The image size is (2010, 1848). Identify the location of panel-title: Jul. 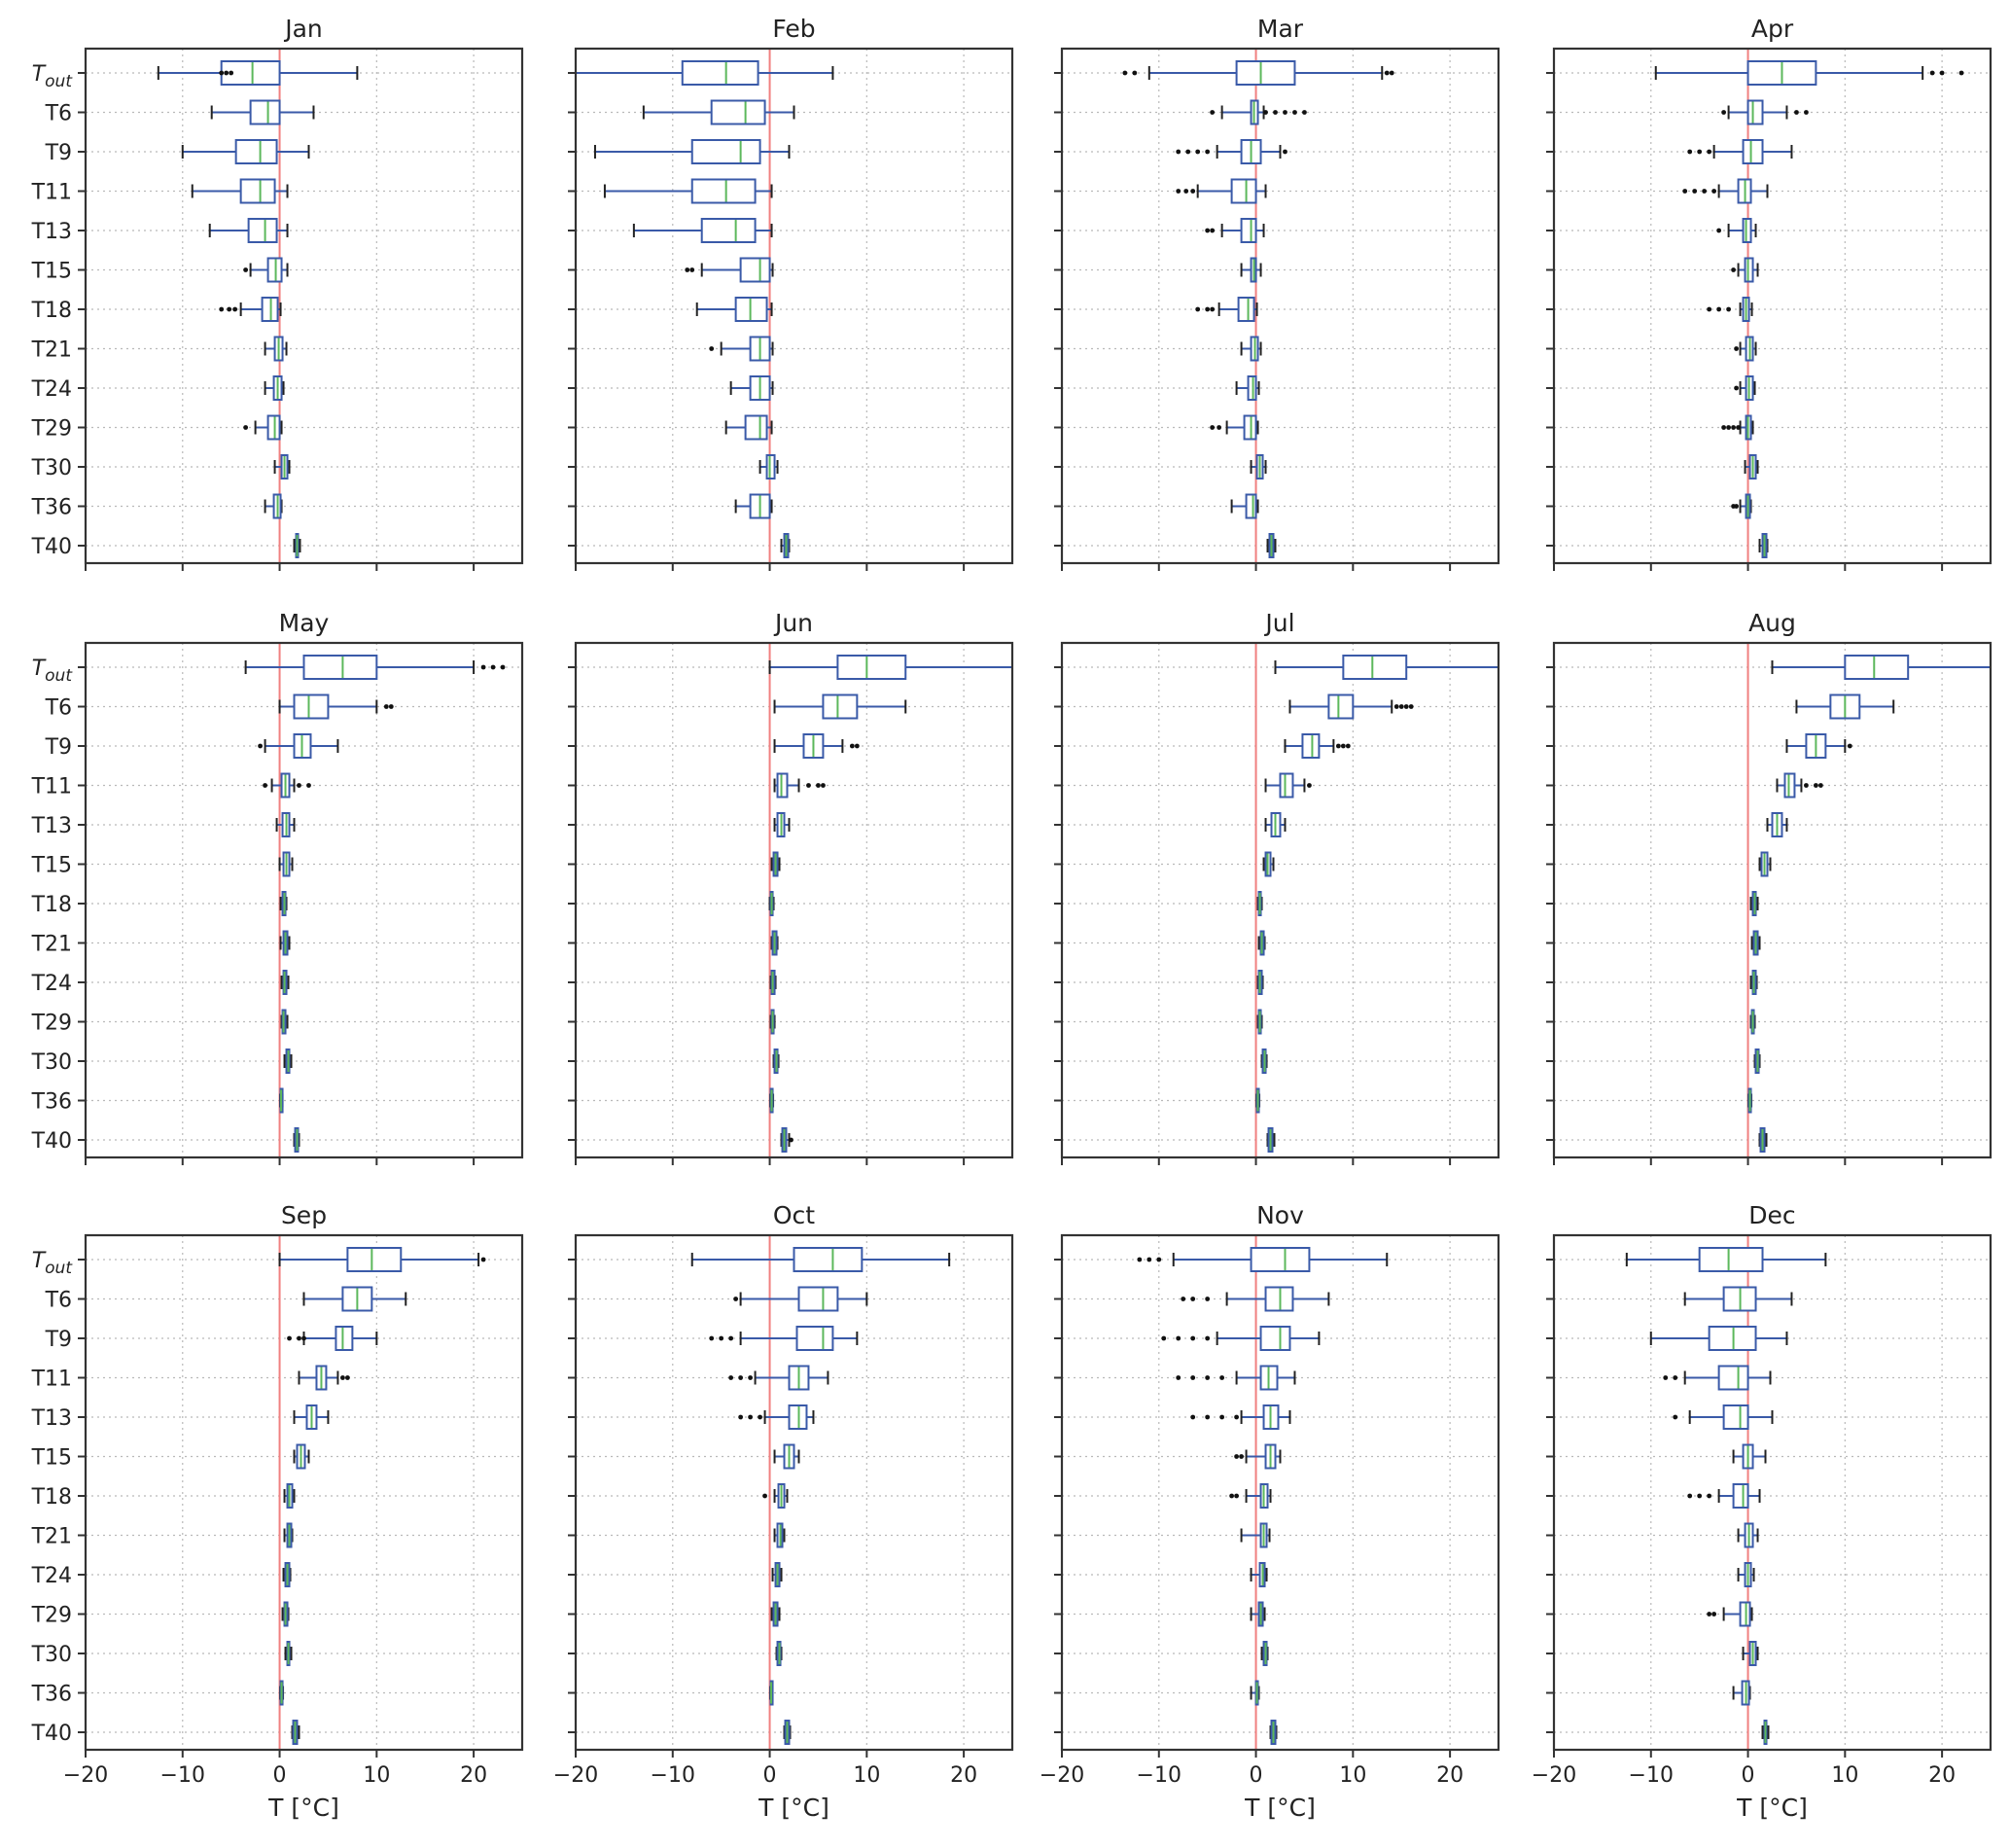
(1278, 623).